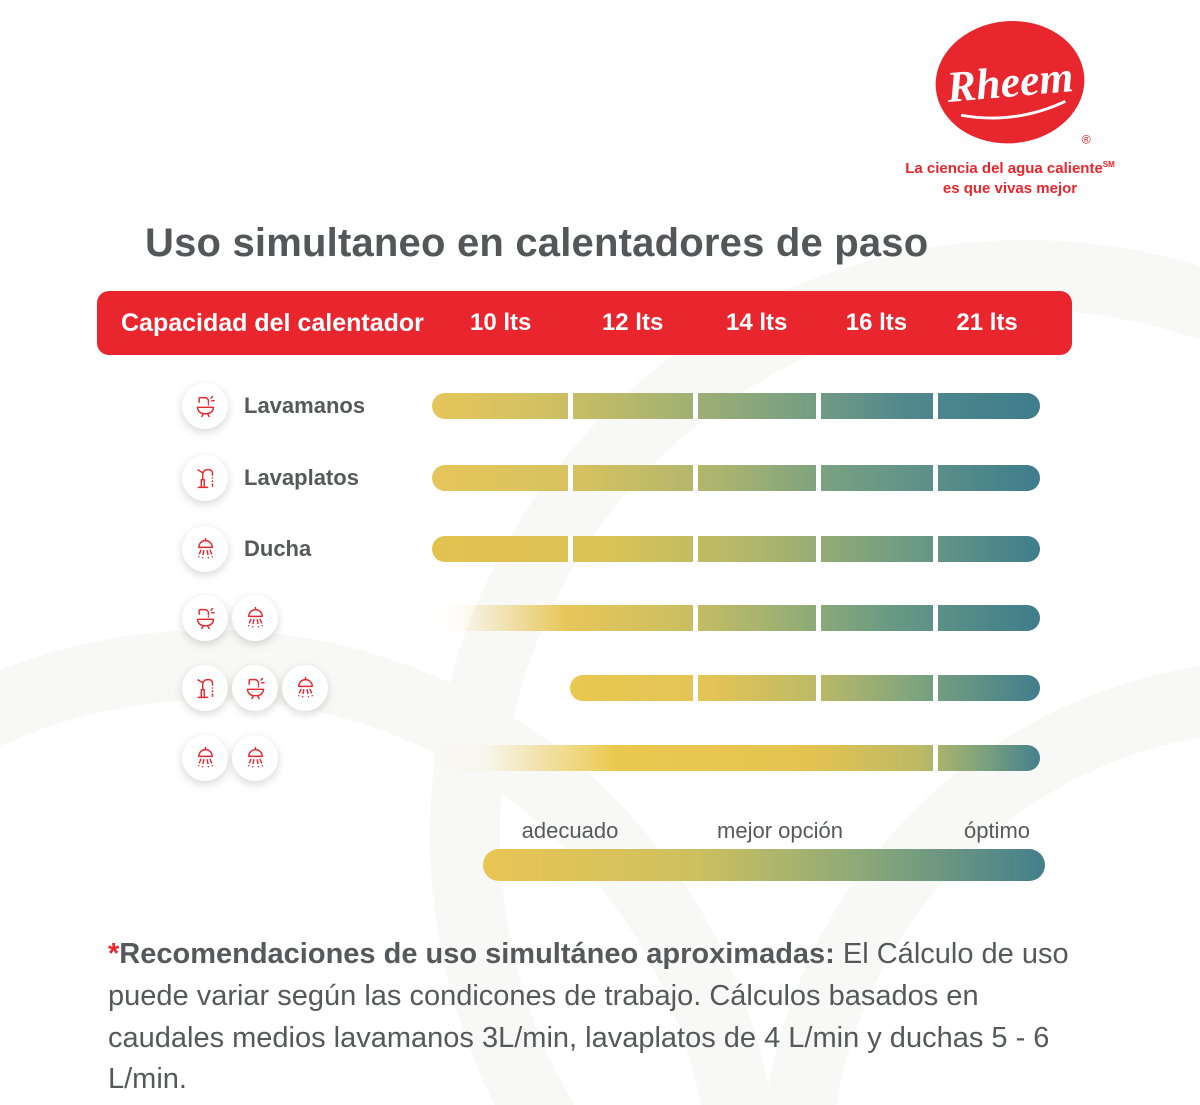  I want to click on usage-row: Lavaplatos, so click(617, 478).